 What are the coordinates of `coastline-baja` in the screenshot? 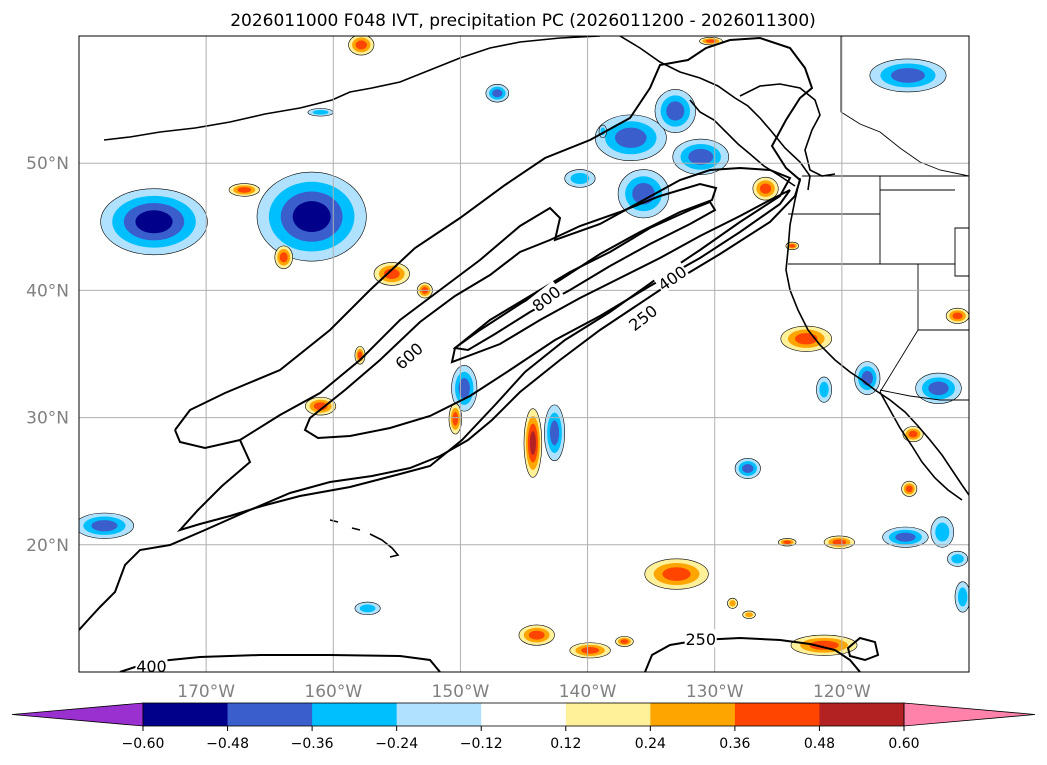 It's located at (921, 446).